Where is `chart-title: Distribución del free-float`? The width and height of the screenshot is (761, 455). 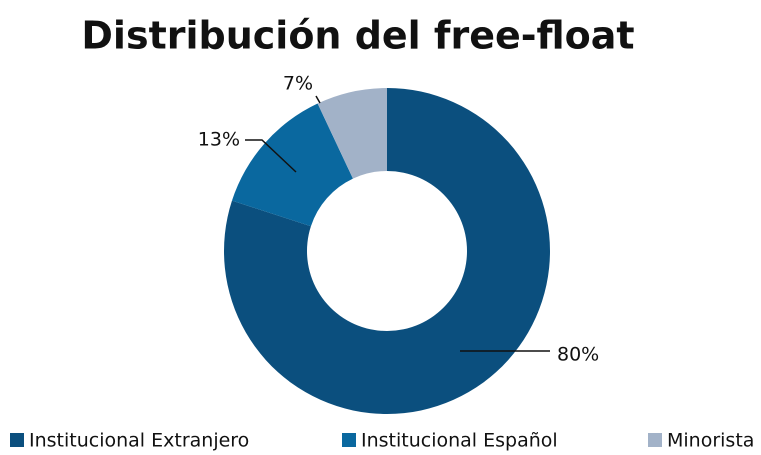 chart-title: Distribución del free-float is located at coordinates (357, 36).